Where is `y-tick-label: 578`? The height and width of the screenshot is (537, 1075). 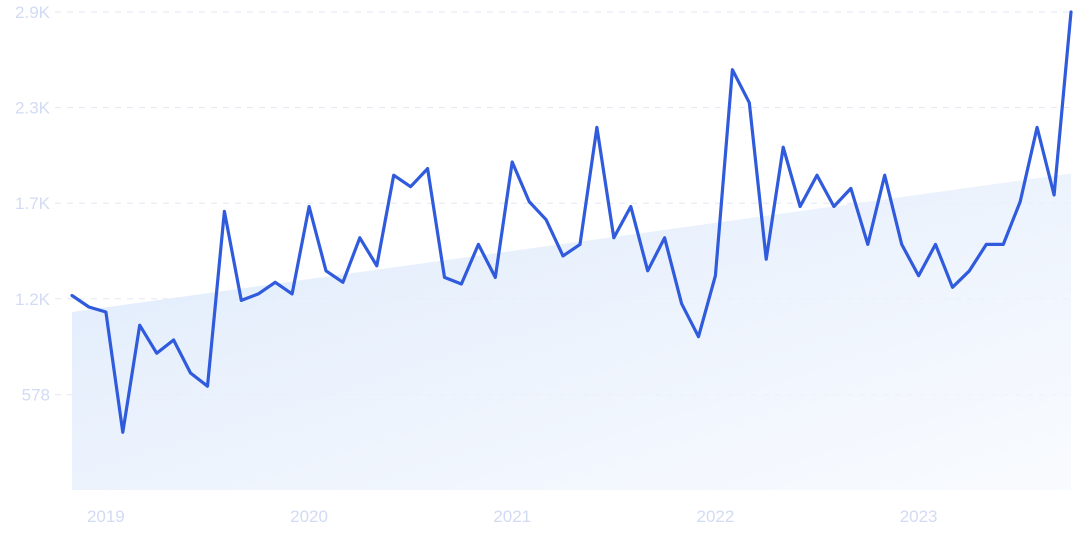 y-tick-label: 578 is located at coordinates (36, 395).